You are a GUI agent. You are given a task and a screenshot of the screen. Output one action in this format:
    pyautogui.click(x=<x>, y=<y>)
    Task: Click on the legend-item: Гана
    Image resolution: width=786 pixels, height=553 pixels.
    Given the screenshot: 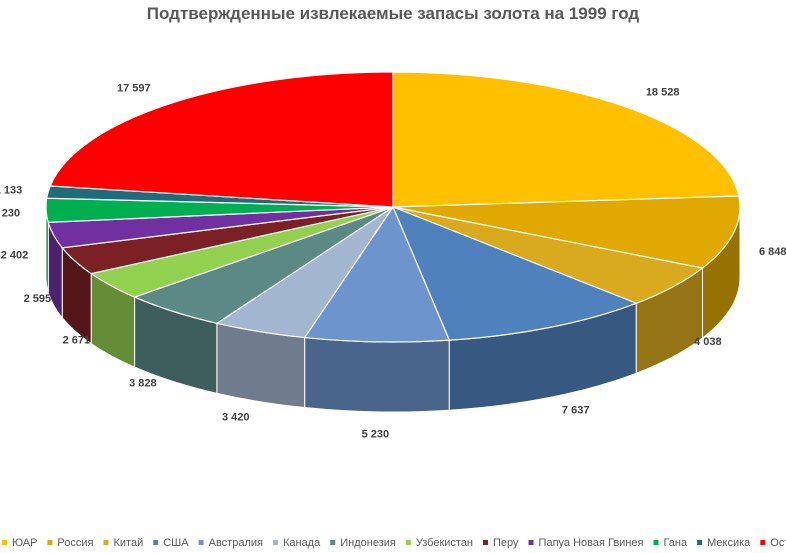 What is the action you would take?
    pyautogui.click(x=670, y=543)
    